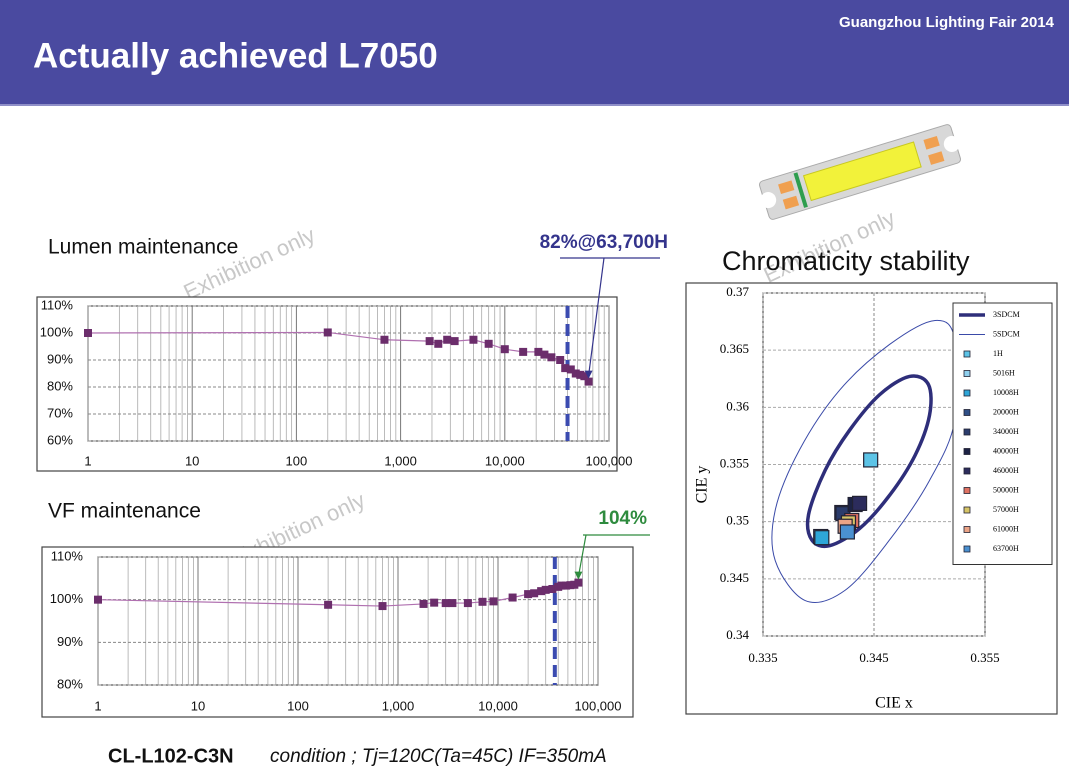 The height and width of the screenshot is (774, 1069). What do you see at coordinates (947, 22) in the screenshot?
I see `event-name: Guangzhou Lighting Fair 2014` at bounding box center [947, 22].